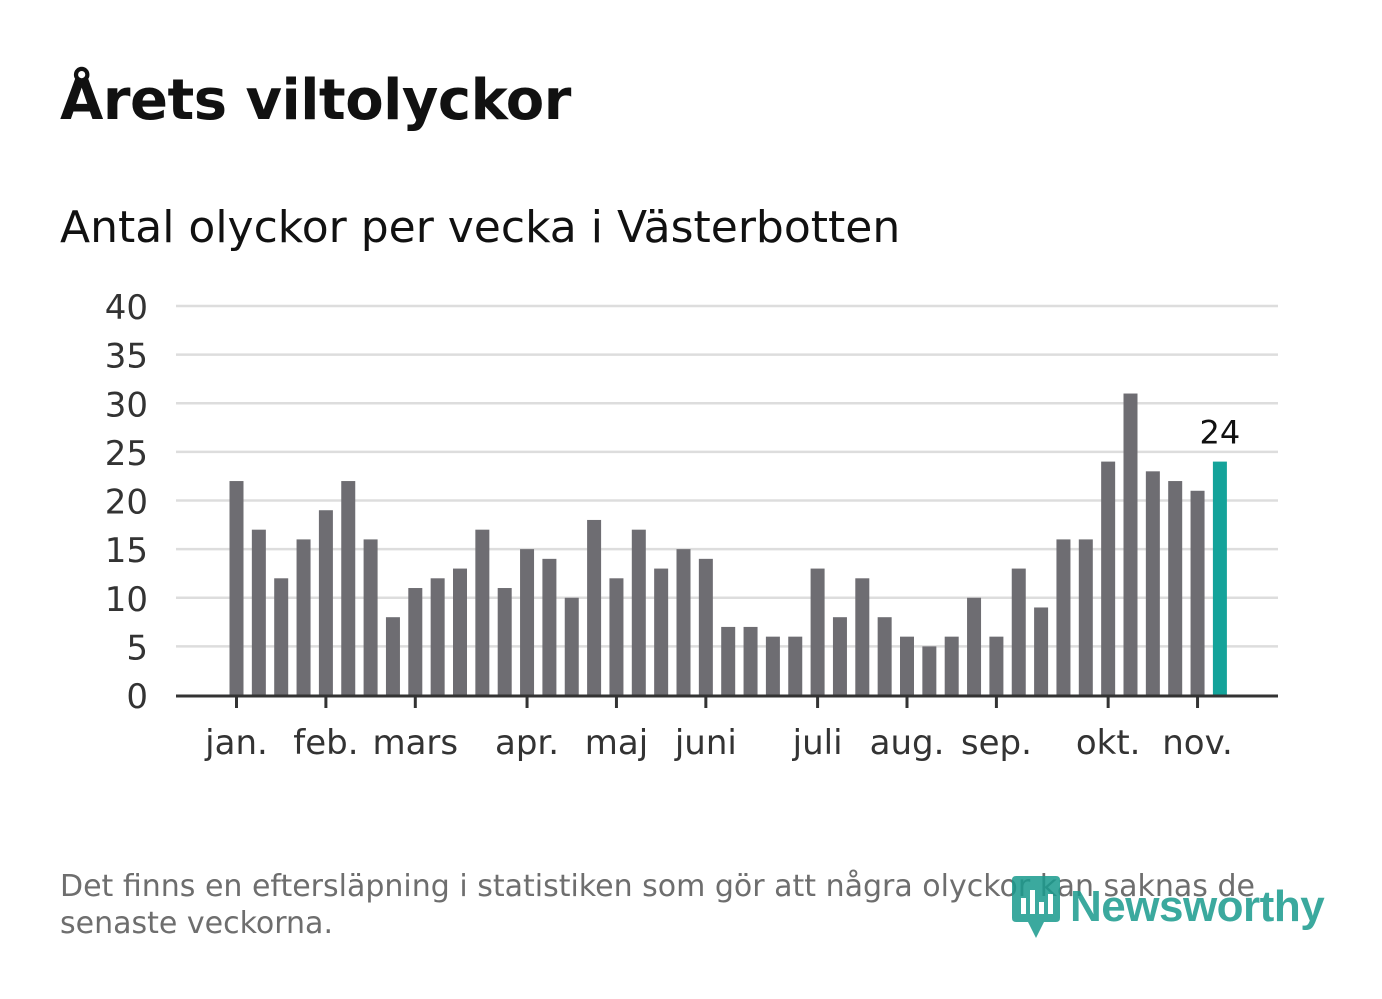  Describe the element at coordinates (415, 743) in the screenshot. I see `x-tick-label: mars` at that location.